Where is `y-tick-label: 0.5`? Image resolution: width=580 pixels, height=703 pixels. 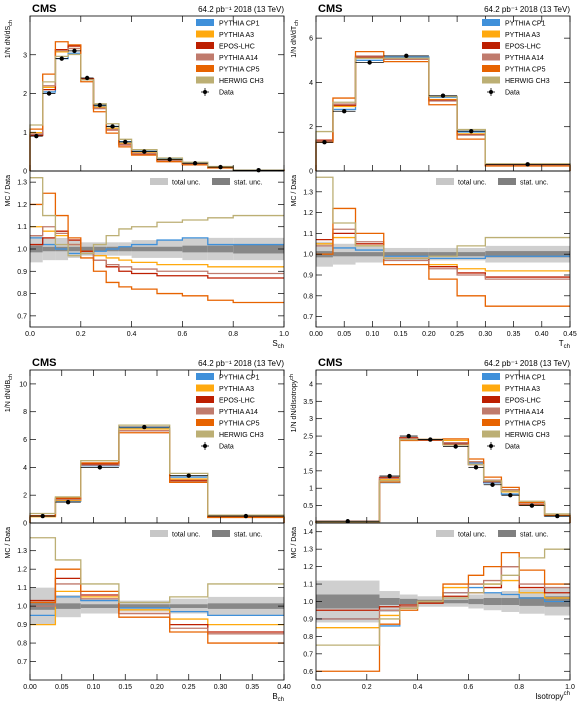
y-tick-label: 0.5 is located at coordinates (308, 506).